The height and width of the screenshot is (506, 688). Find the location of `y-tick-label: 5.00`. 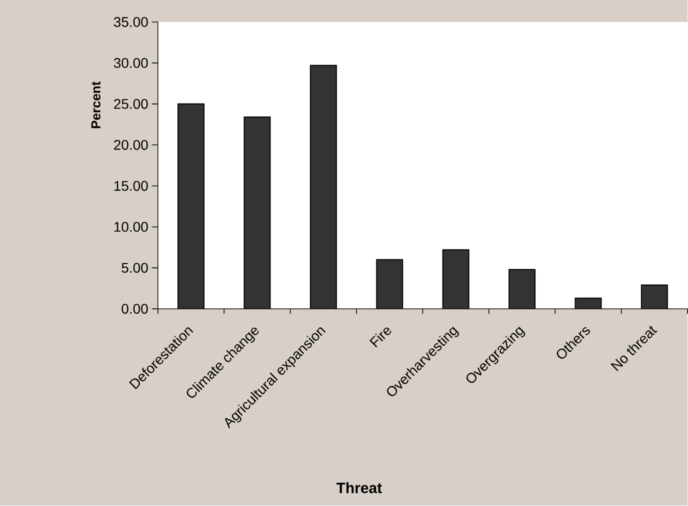

y-tick-label: 5.00 is located at coordinates (135, 268).